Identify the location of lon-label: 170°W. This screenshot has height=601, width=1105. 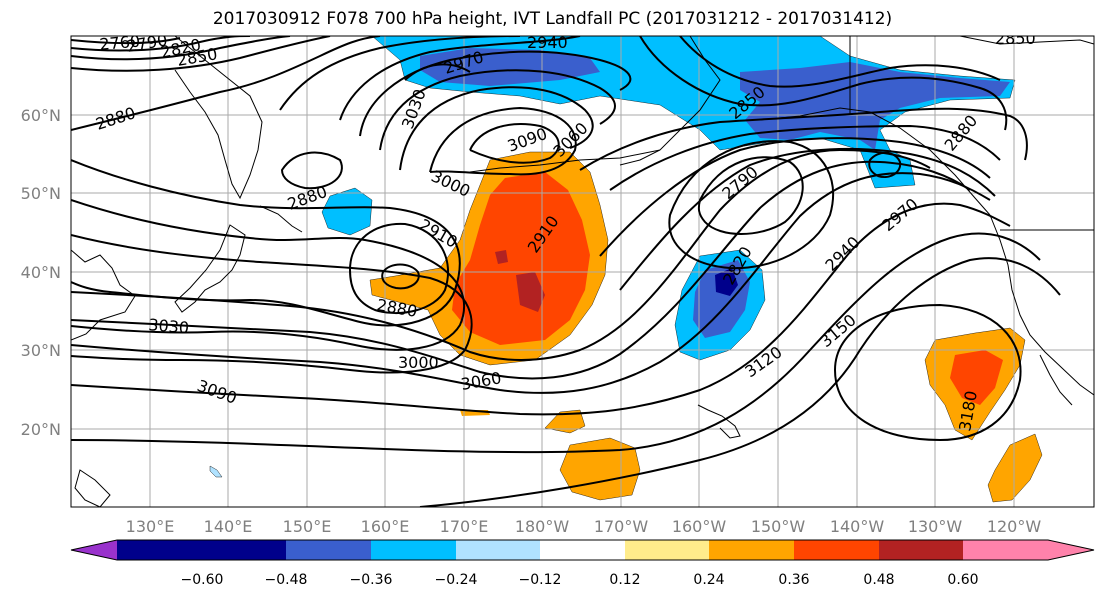
(621, 526).